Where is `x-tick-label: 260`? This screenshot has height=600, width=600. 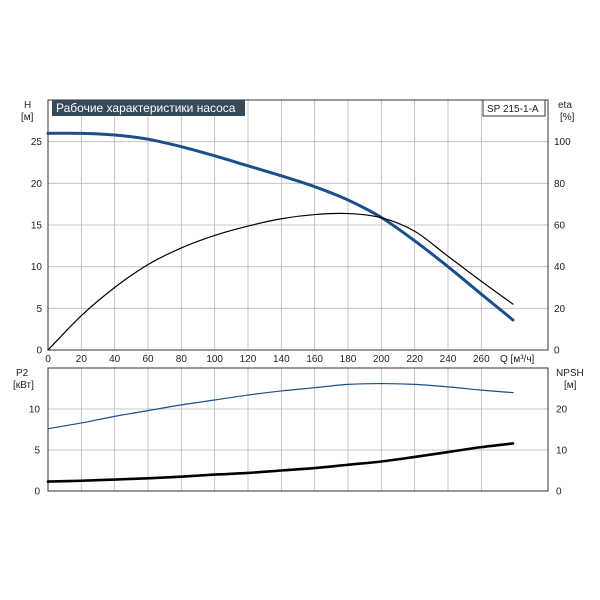
x-tick-label: 260 is located at coordinates (481, 359).